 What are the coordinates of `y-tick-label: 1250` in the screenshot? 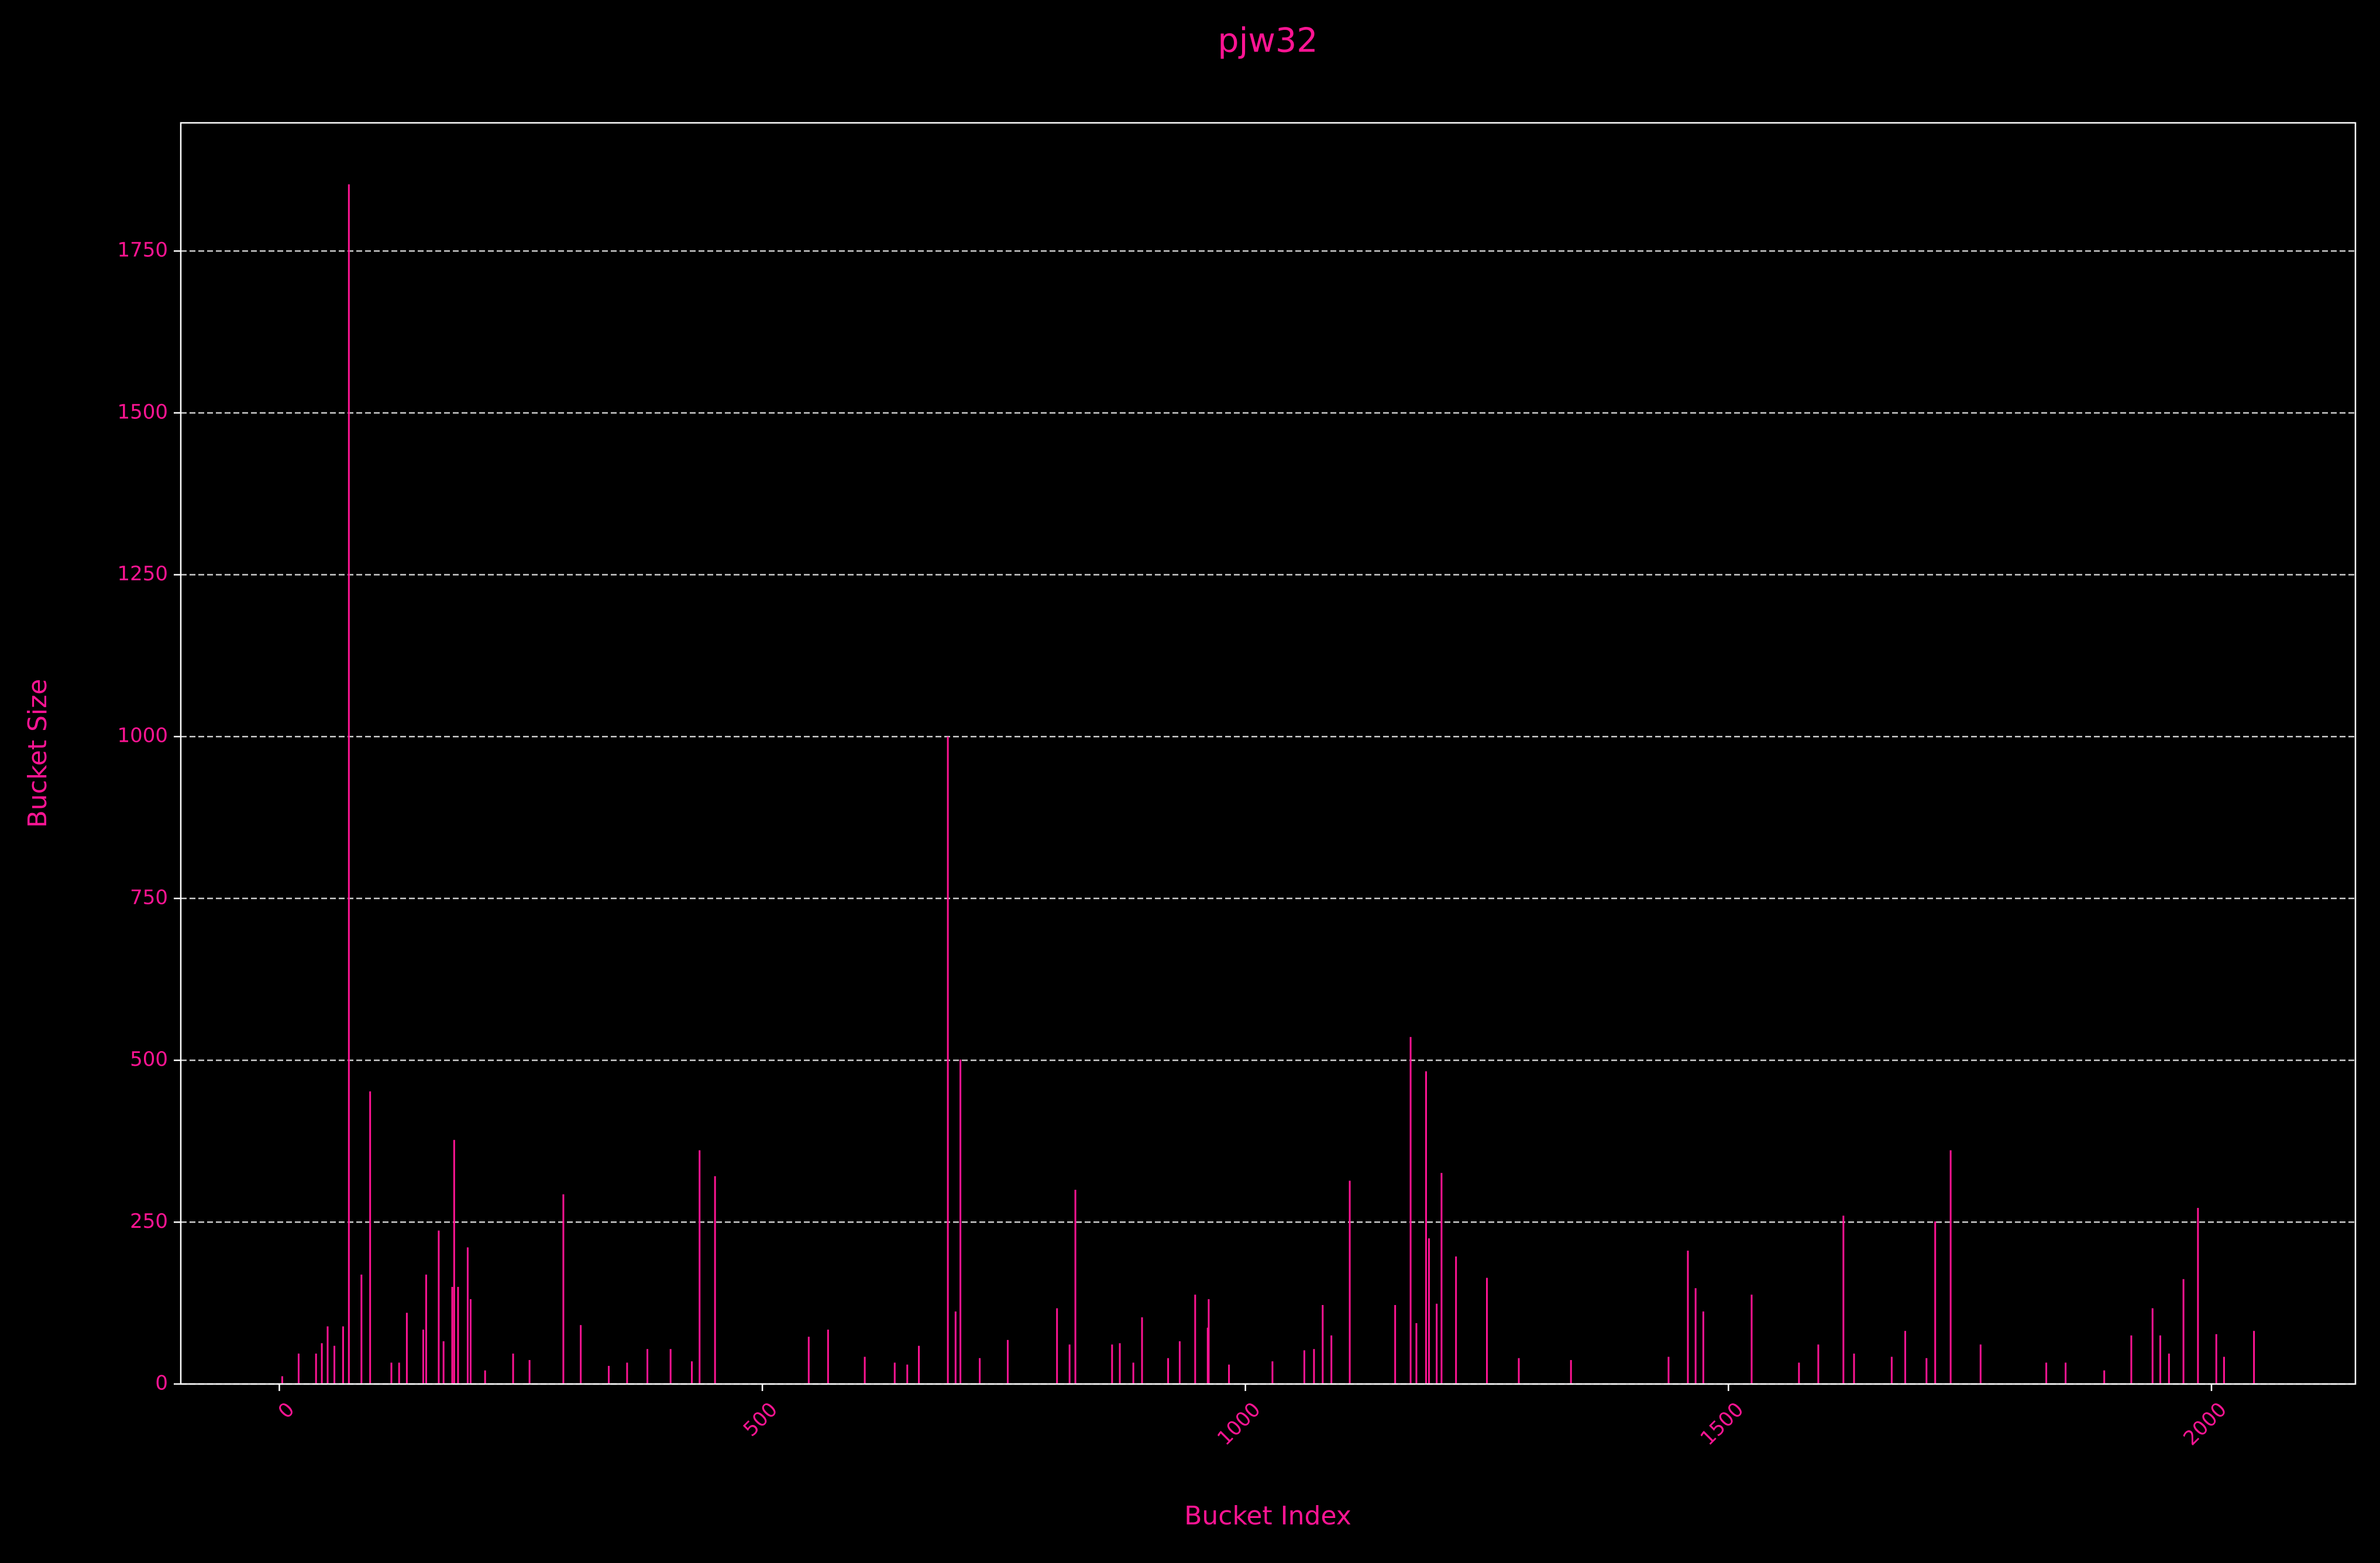 It's located at (142, 574).